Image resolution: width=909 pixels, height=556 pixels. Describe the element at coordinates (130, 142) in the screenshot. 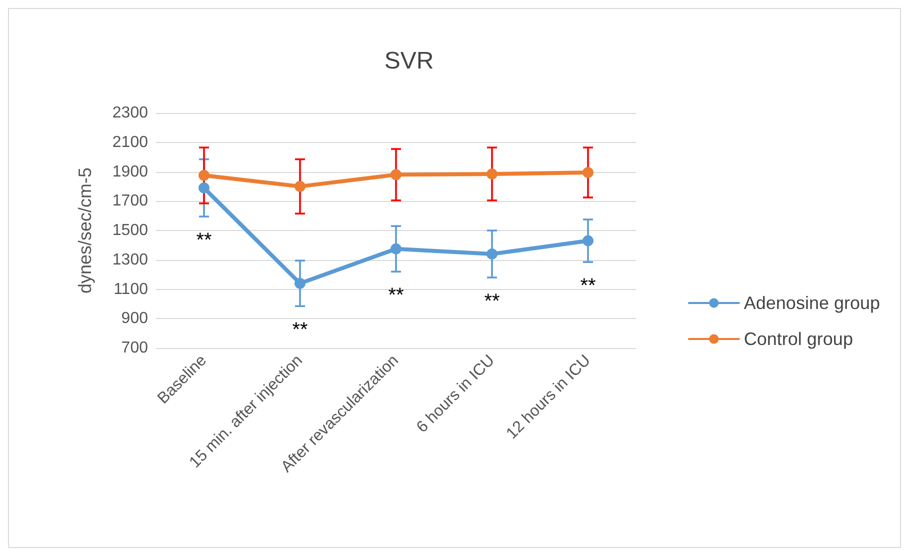

I see `y-tick-label: 2100` at that location.